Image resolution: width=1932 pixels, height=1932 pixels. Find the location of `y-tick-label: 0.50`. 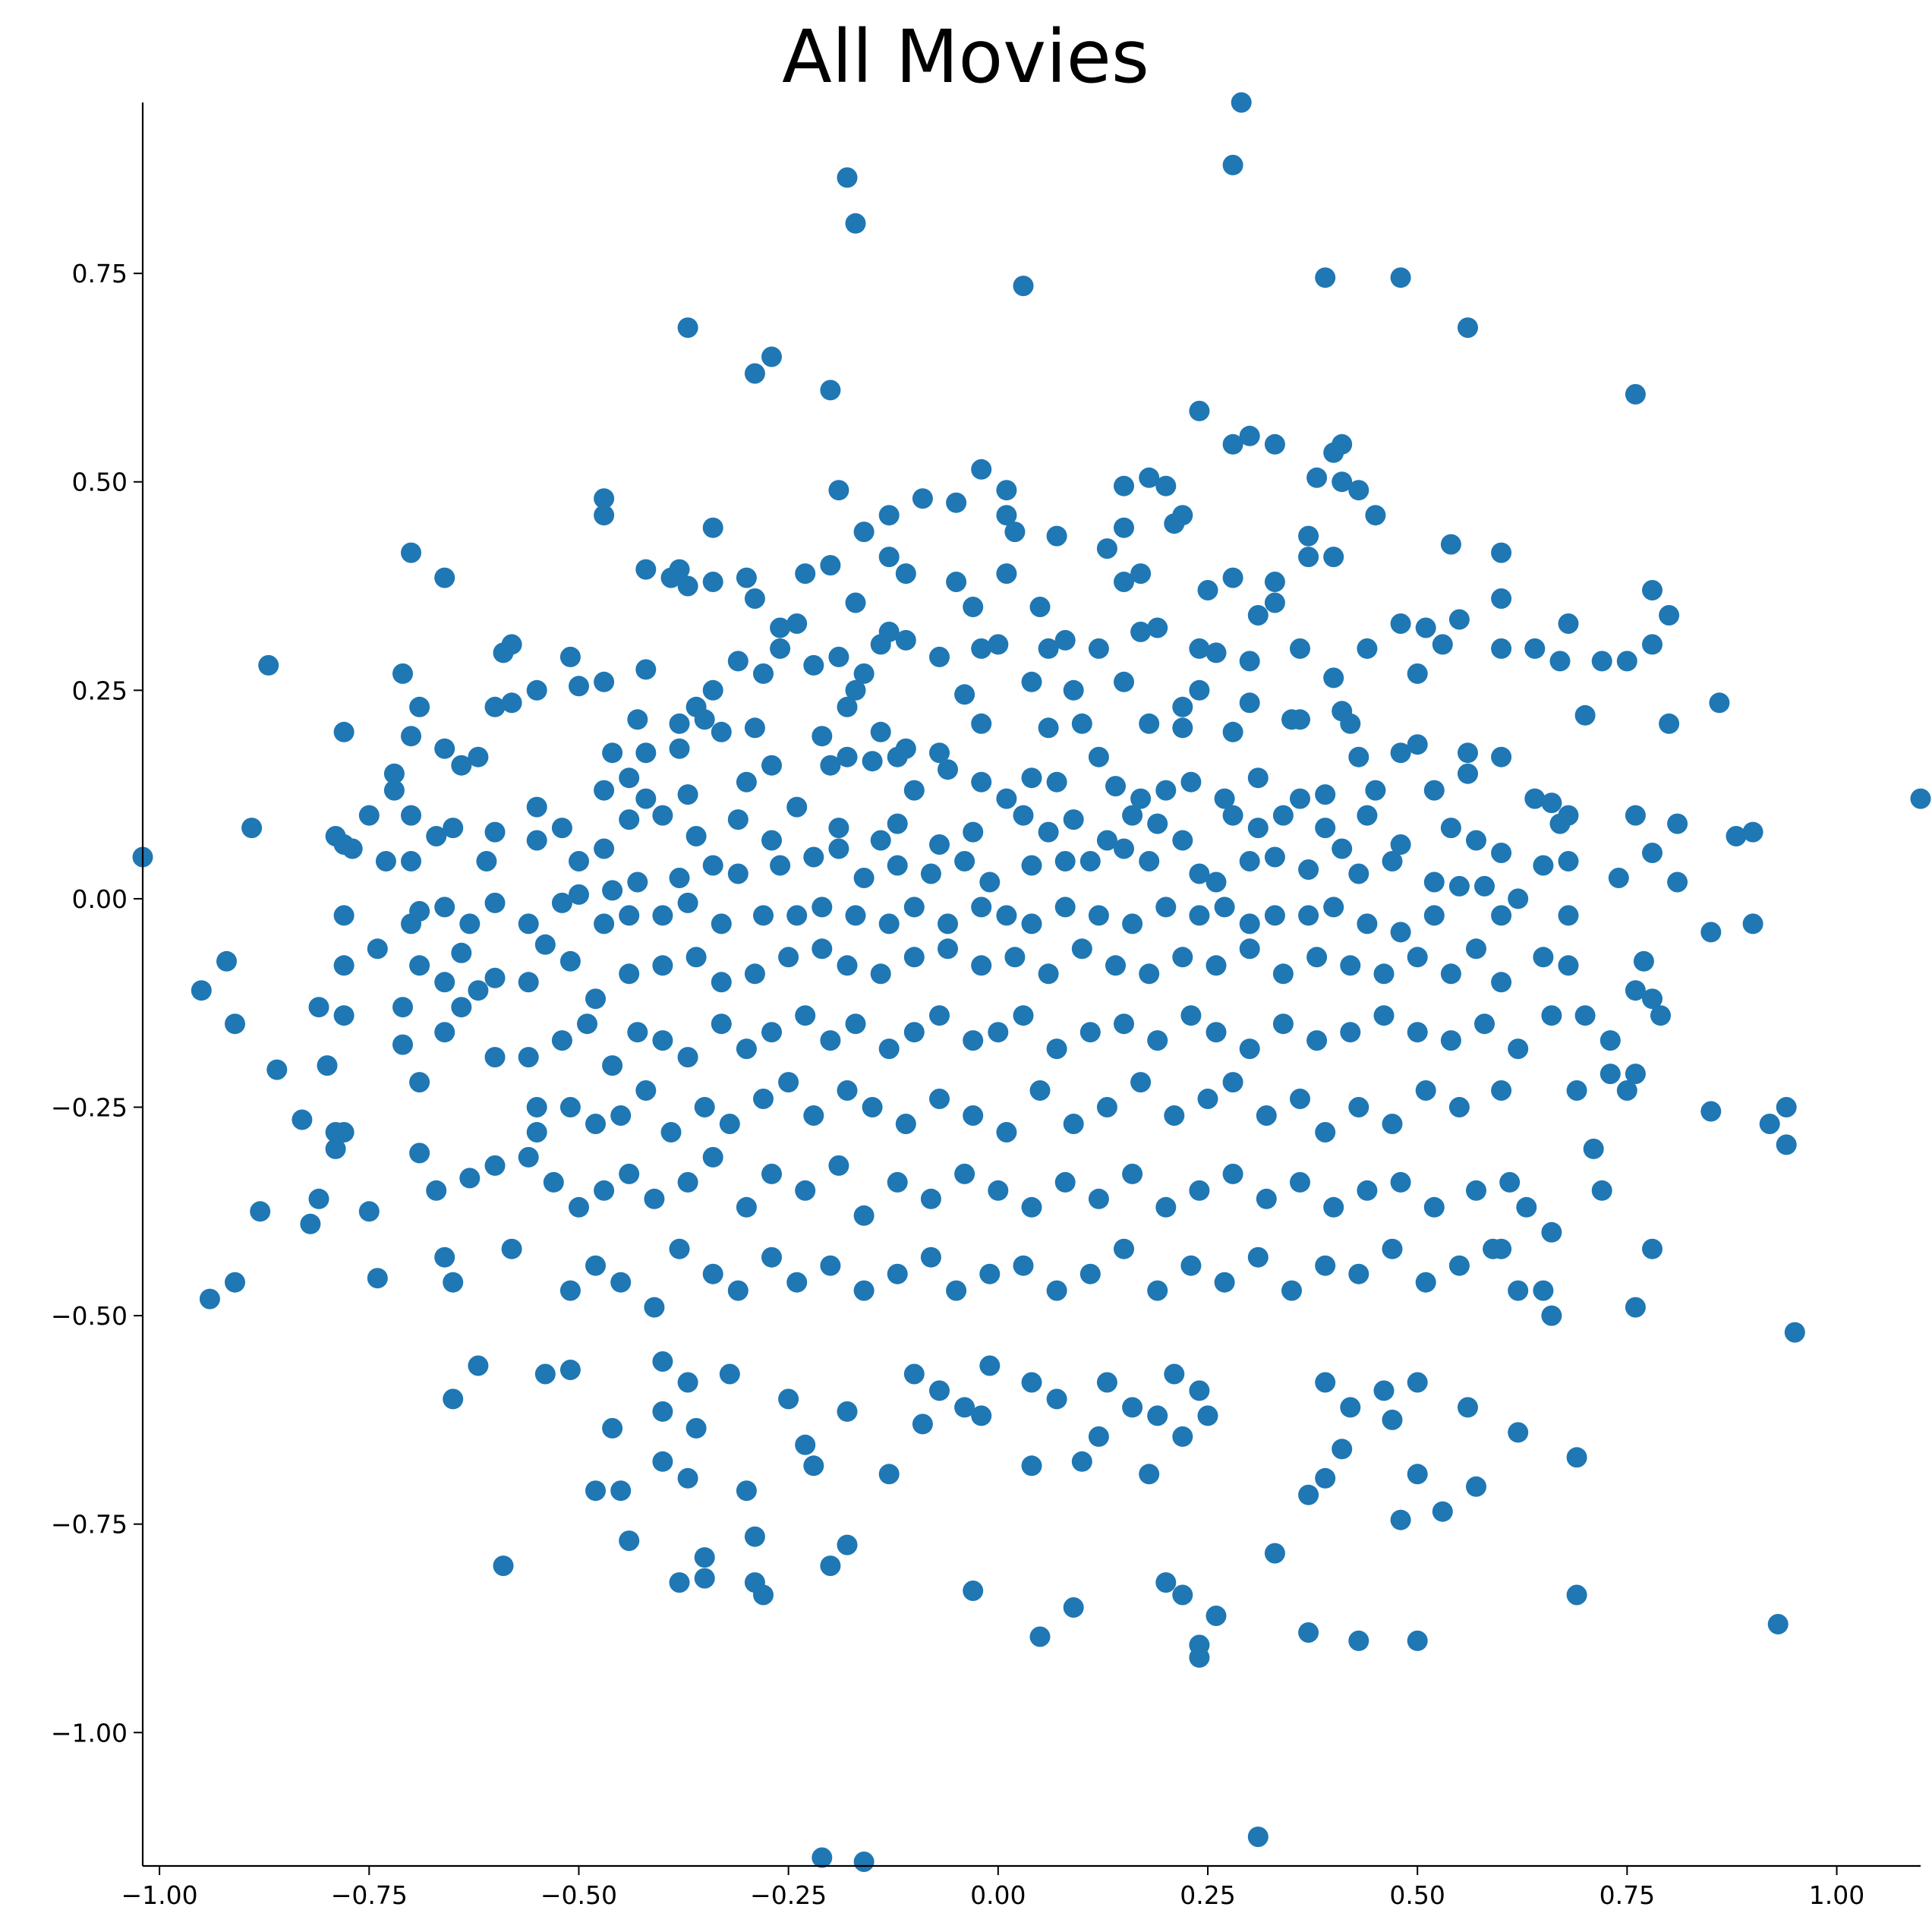

y-tick-label: 0.50 is located at coordinates (100, 483).